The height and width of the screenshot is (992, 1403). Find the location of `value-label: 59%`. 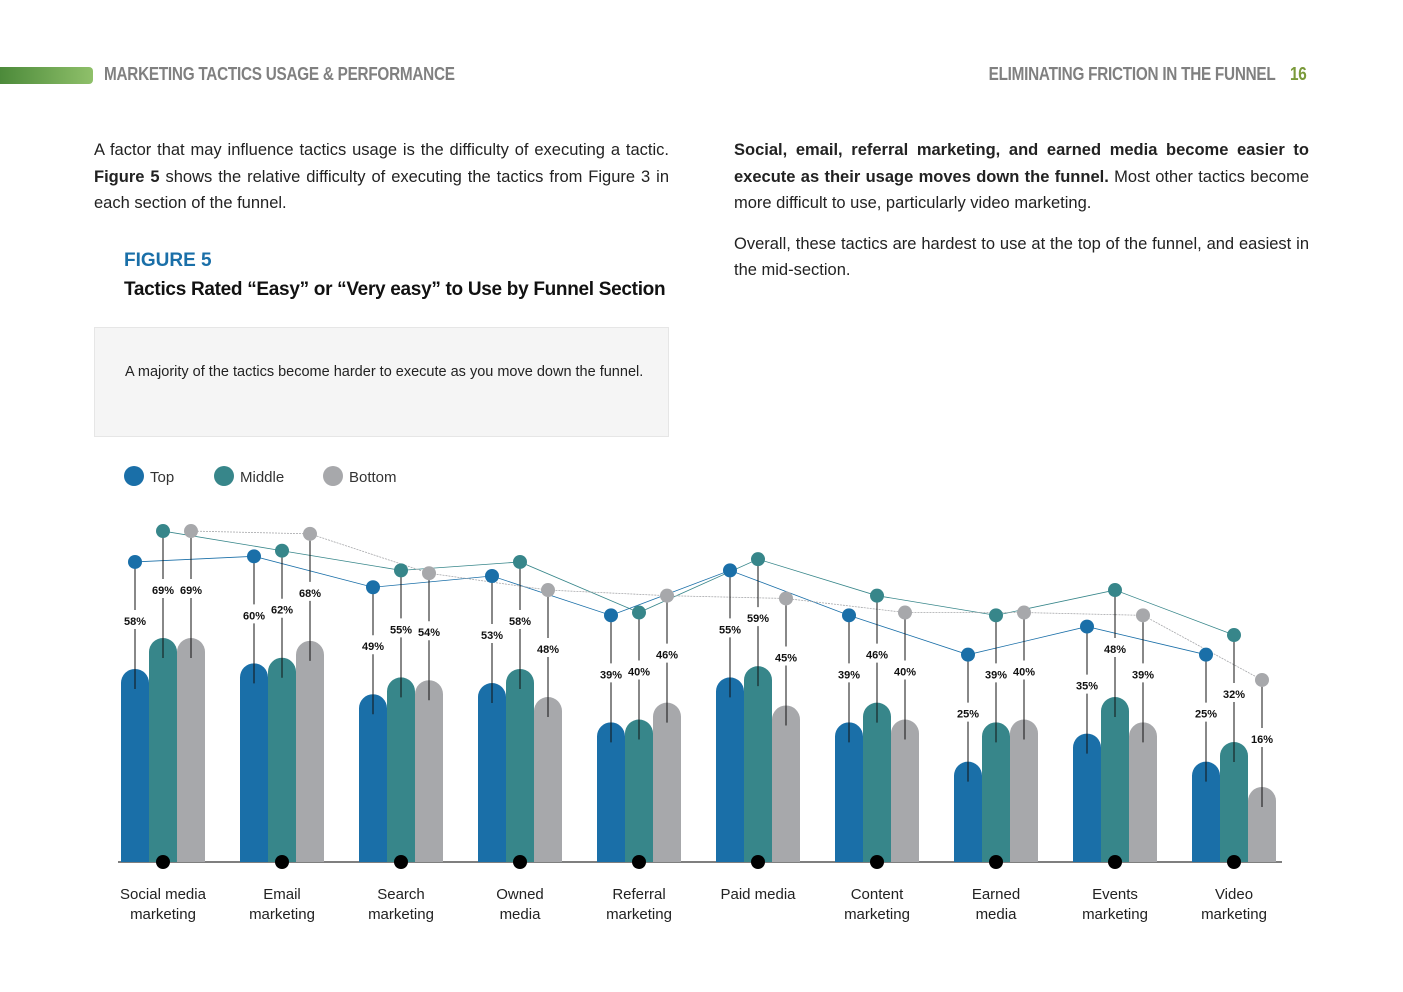

value-label: 59% is located at coordinates (758, 619).